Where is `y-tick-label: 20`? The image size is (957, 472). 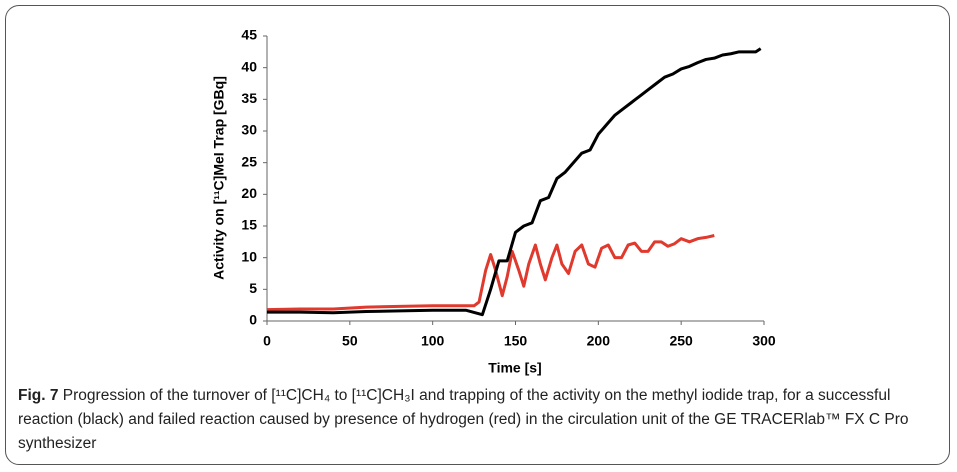 y-tick-label: 20 is located at coordinates (249, 193).